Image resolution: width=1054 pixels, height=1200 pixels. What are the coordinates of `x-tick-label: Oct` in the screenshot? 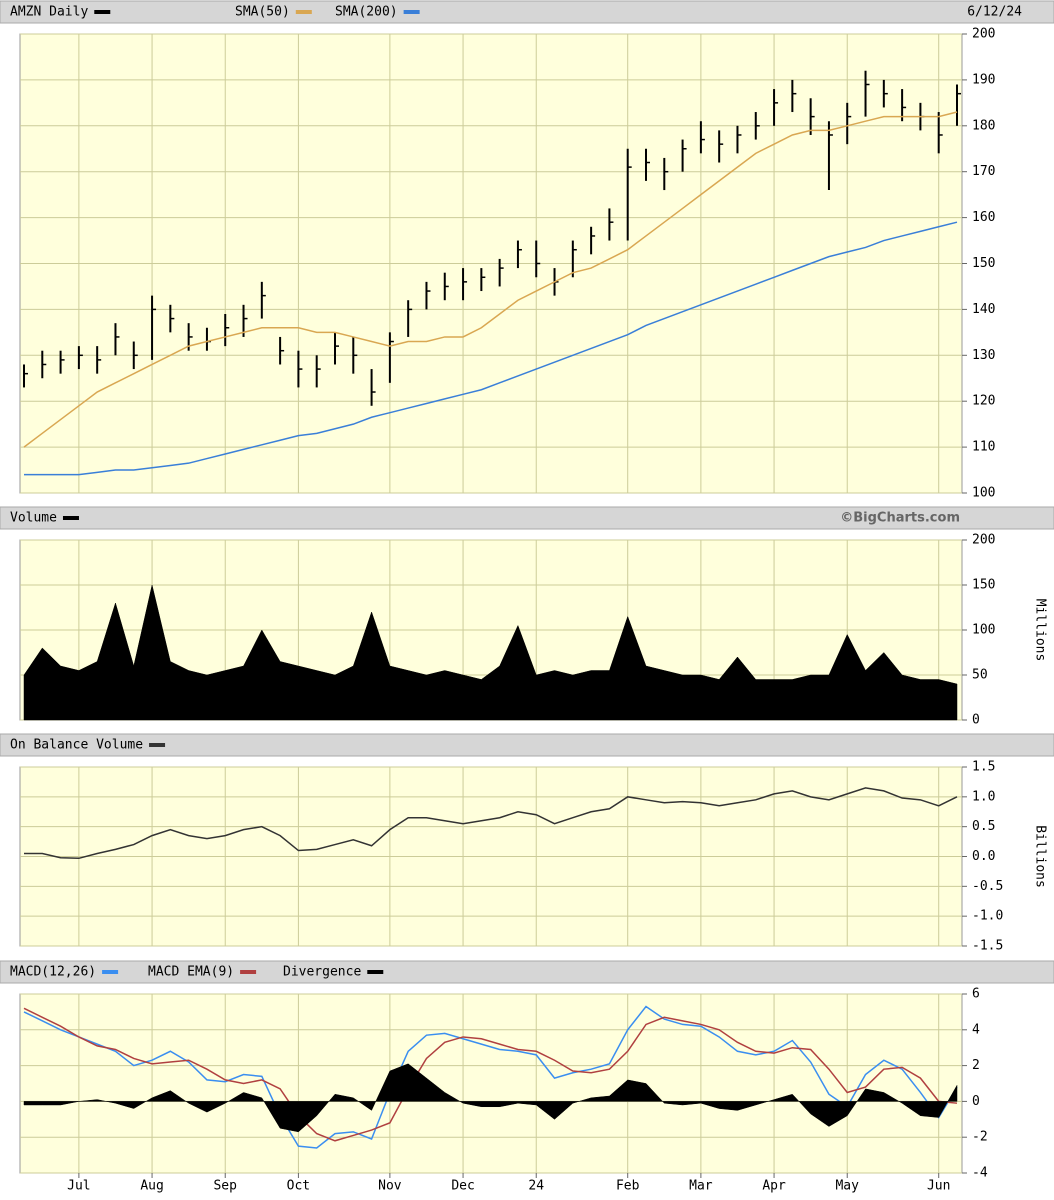 It's located at (298, 1186).